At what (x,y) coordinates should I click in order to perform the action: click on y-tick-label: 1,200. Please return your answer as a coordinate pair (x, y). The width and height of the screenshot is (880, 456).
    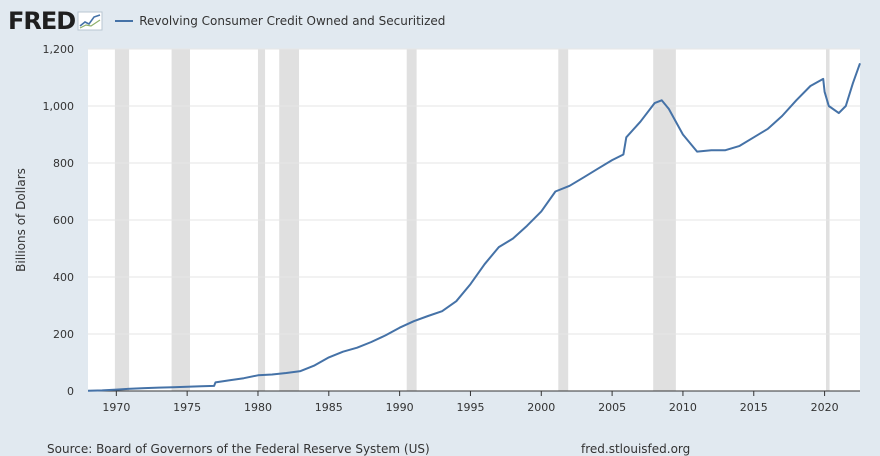
    Looking at the image, I should click on (59, 49).